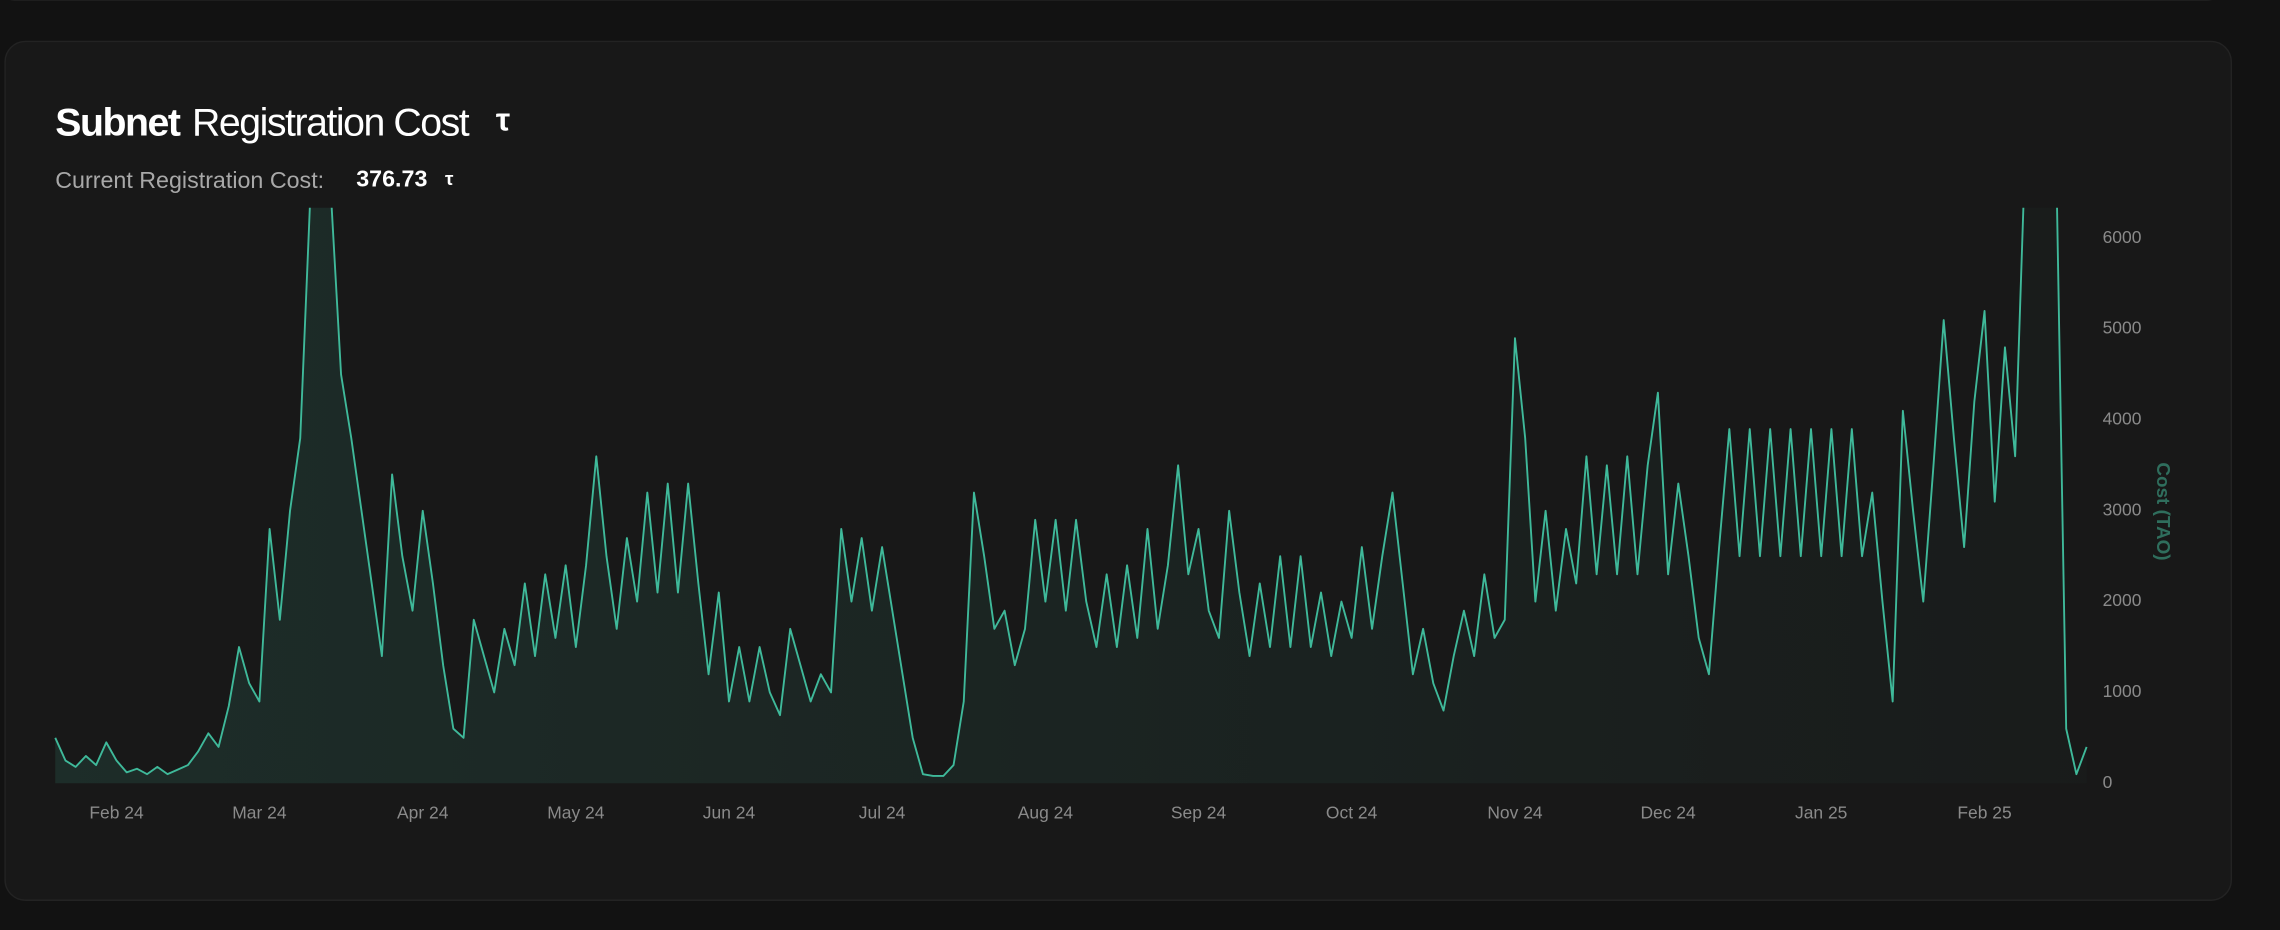  What do you see at coordinates (259, 812) in the screenshot?
I see `x-tick-label: Mar 24` at bounding box center [259, 812].